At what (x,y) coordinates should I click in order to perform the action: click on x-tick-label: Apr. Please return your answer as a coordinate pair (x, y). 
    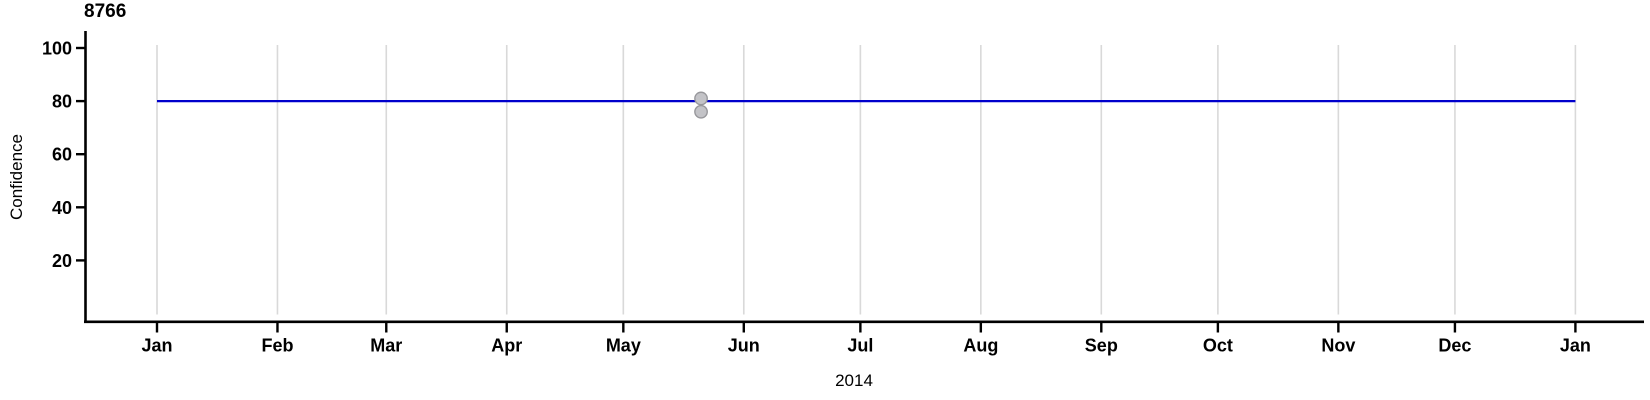
    Looking at the image, I should click on (506, 346).